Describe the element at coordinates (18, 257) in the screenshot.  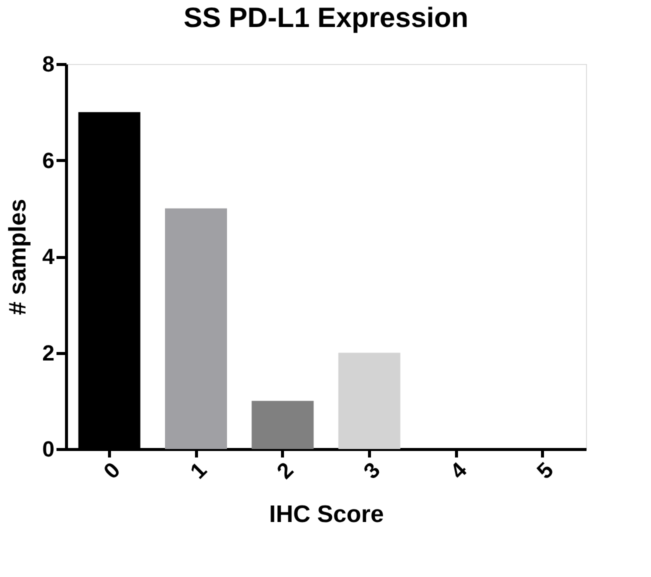
I see `y-axis-title: # samples` at that location.